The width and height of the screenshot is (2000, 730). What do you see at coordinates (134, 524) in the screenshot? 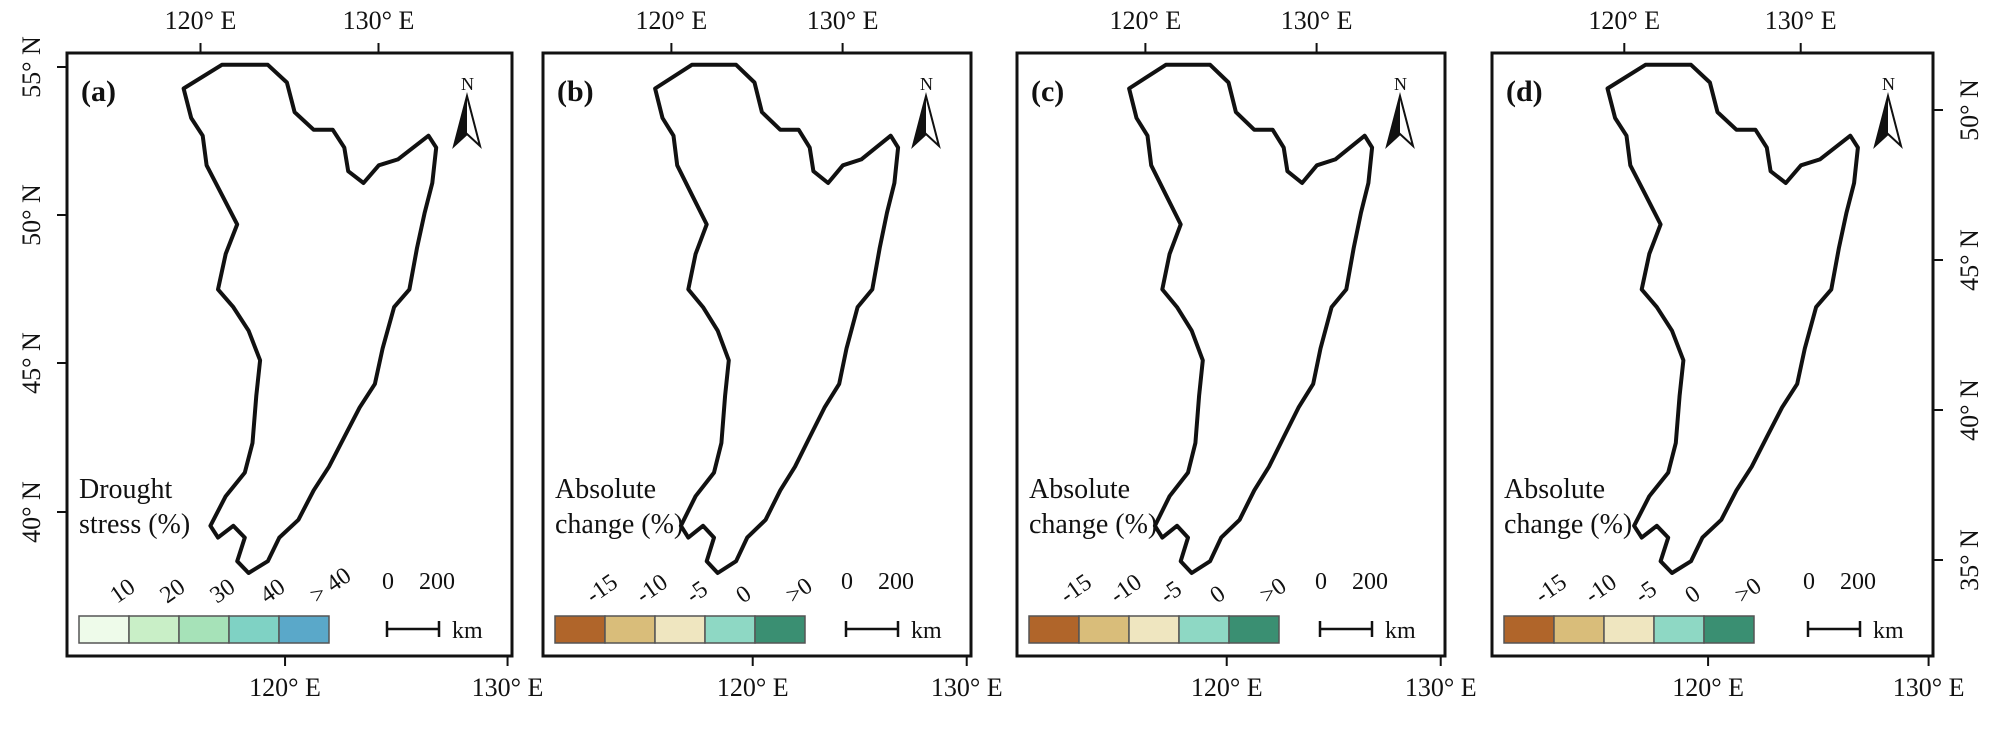
I see `legend-title-line2: stress (%)` at bounding box center [134, 524].